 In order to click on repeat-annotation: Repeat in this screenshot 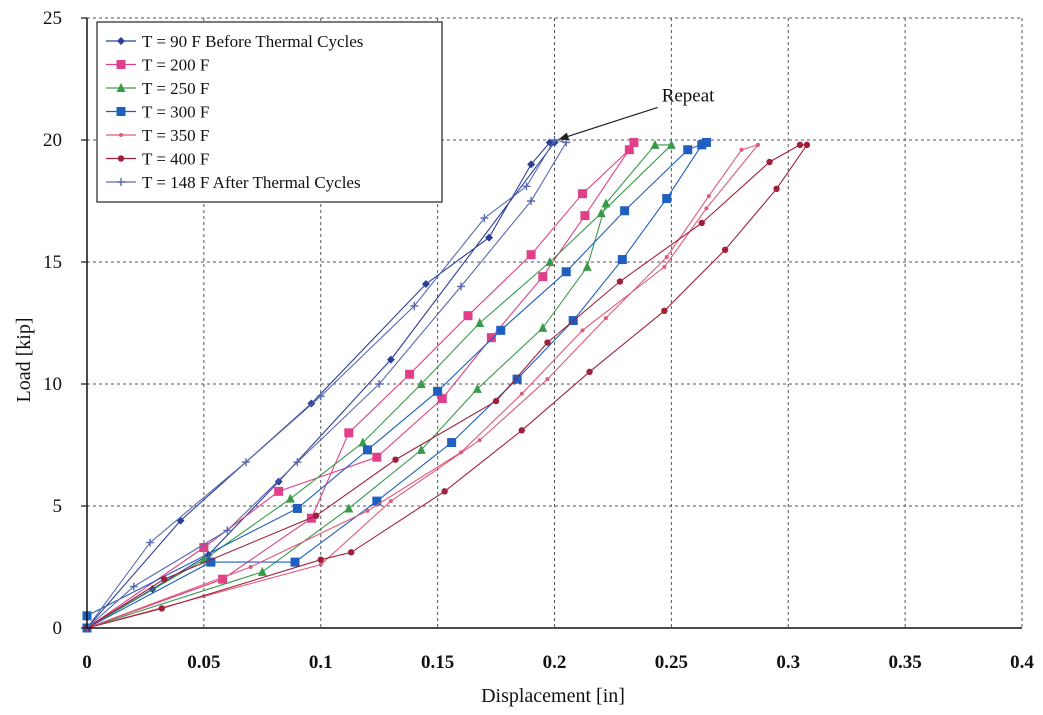, I will do `click(637, 112)`.